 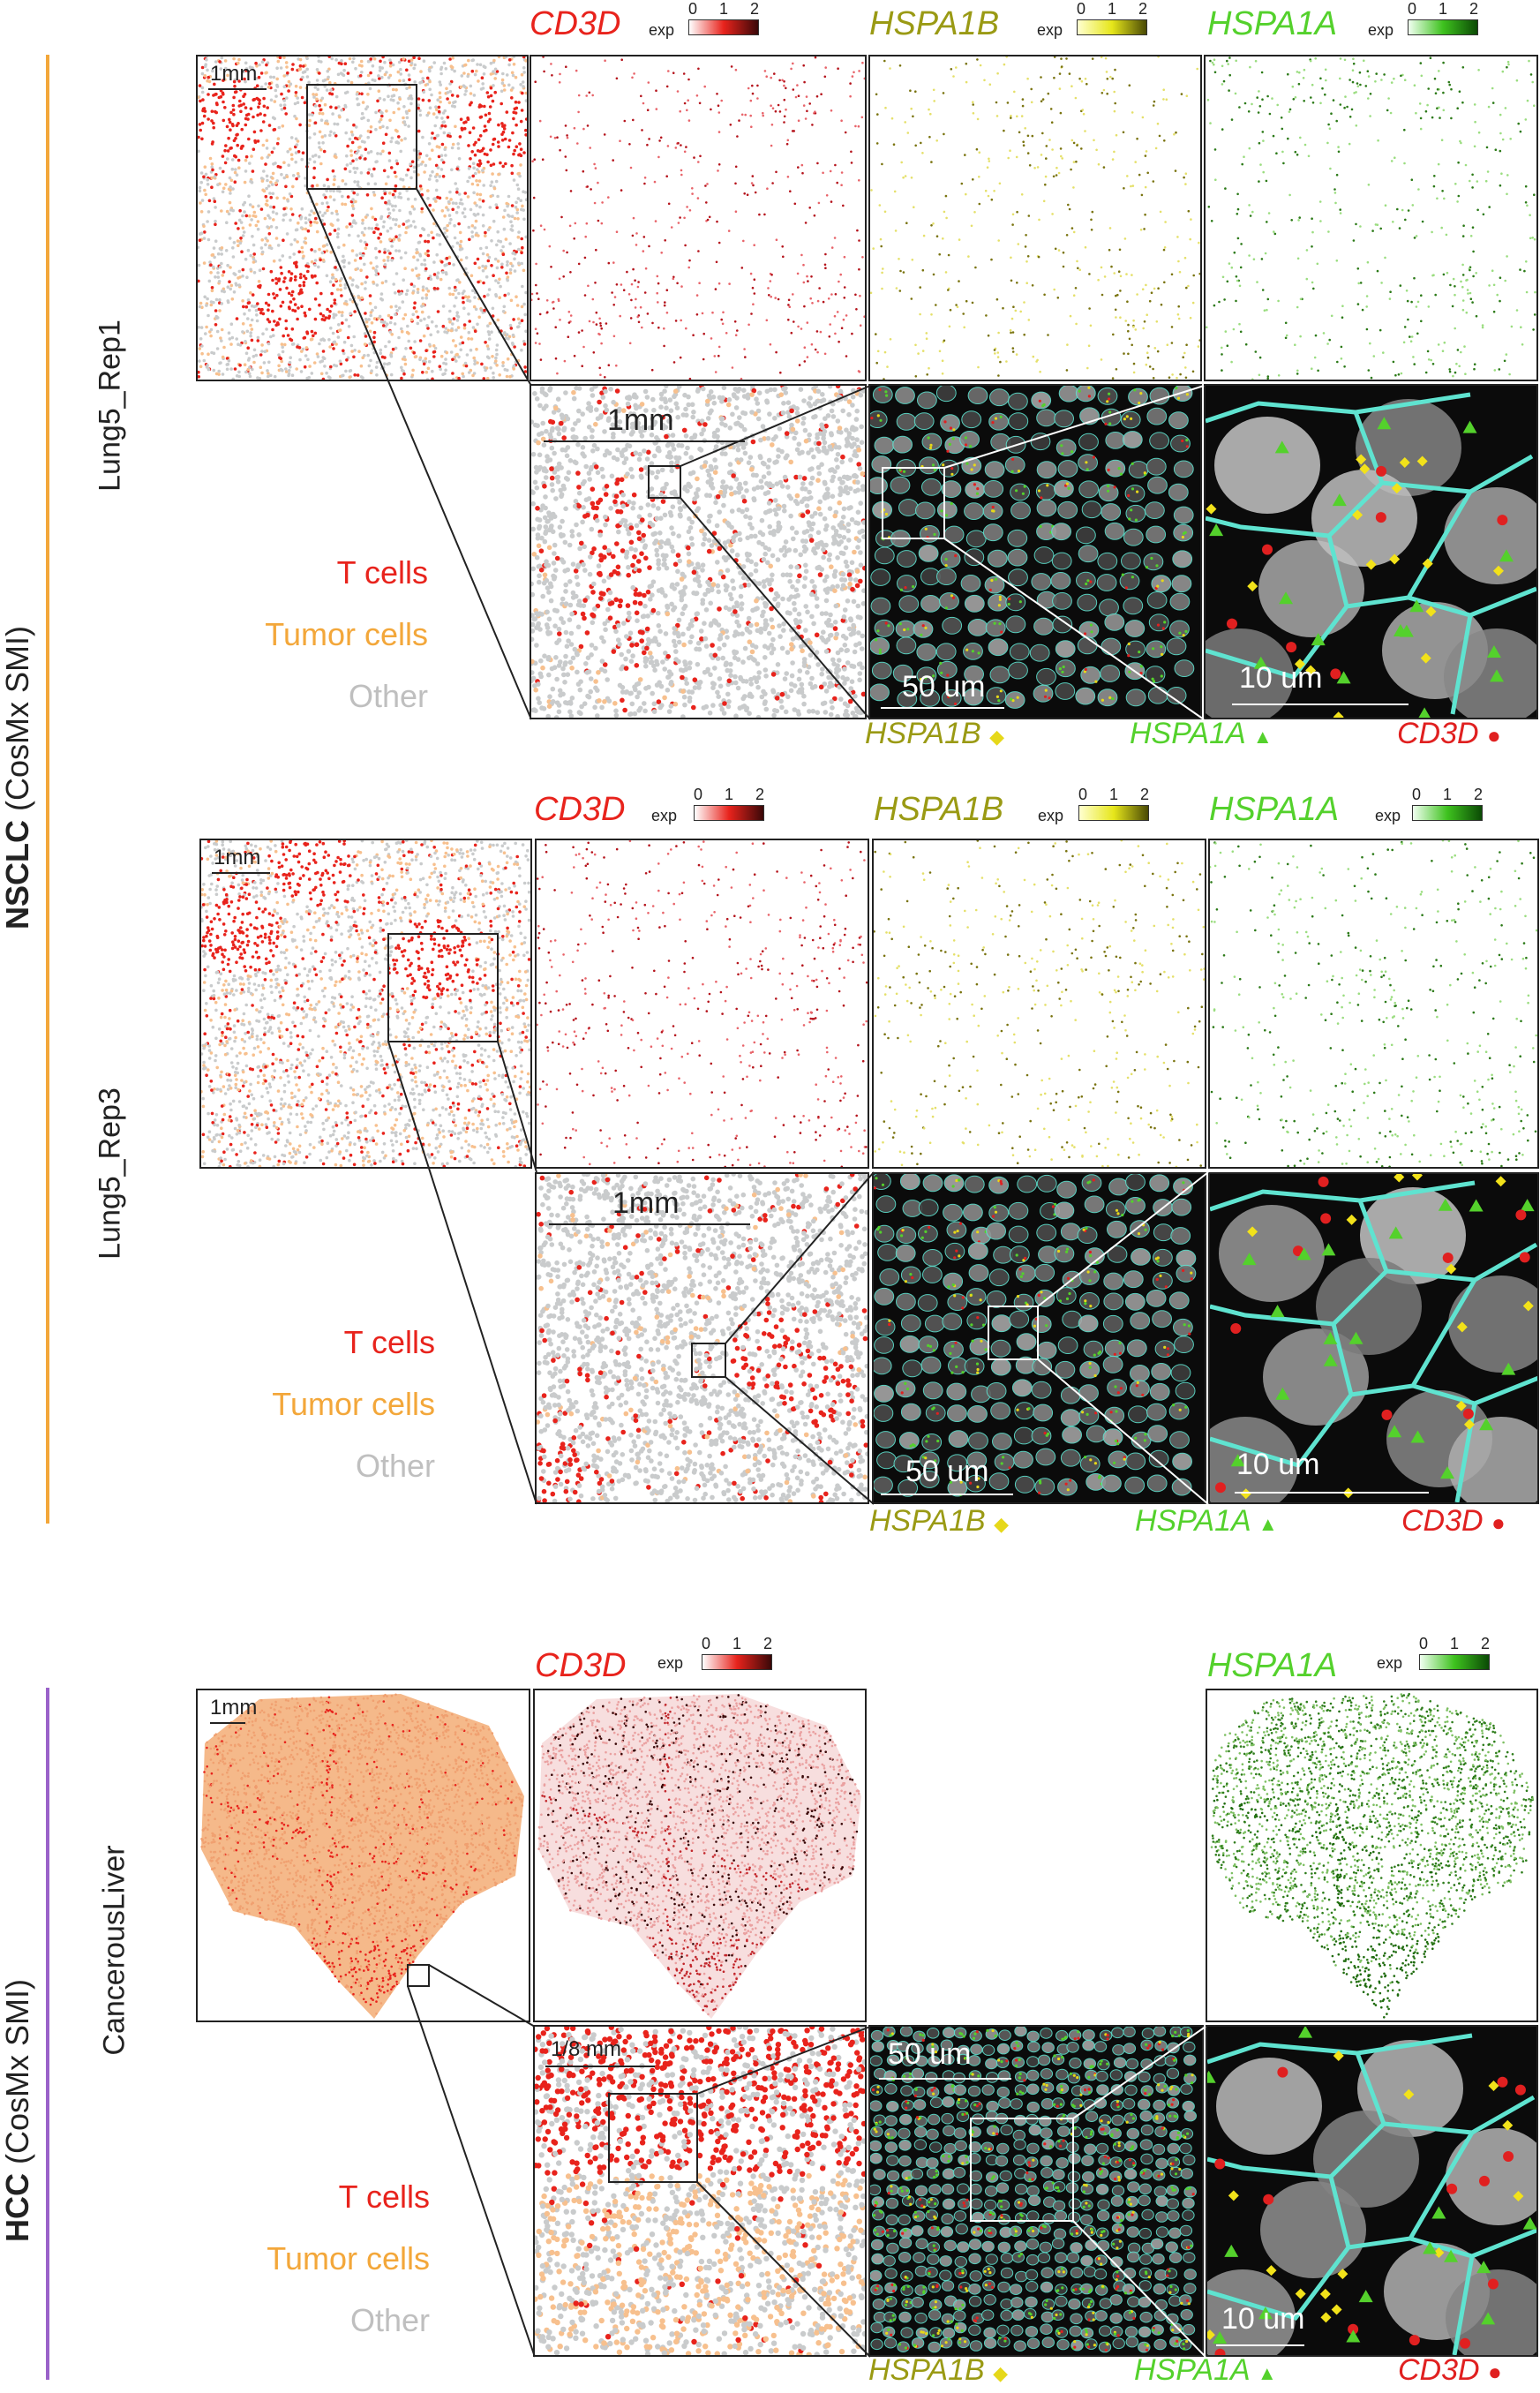 What do you see at coordinates (48, 2034) in the screenshot?
I see `hcc-bracket` at bounding box center [48, 2034].